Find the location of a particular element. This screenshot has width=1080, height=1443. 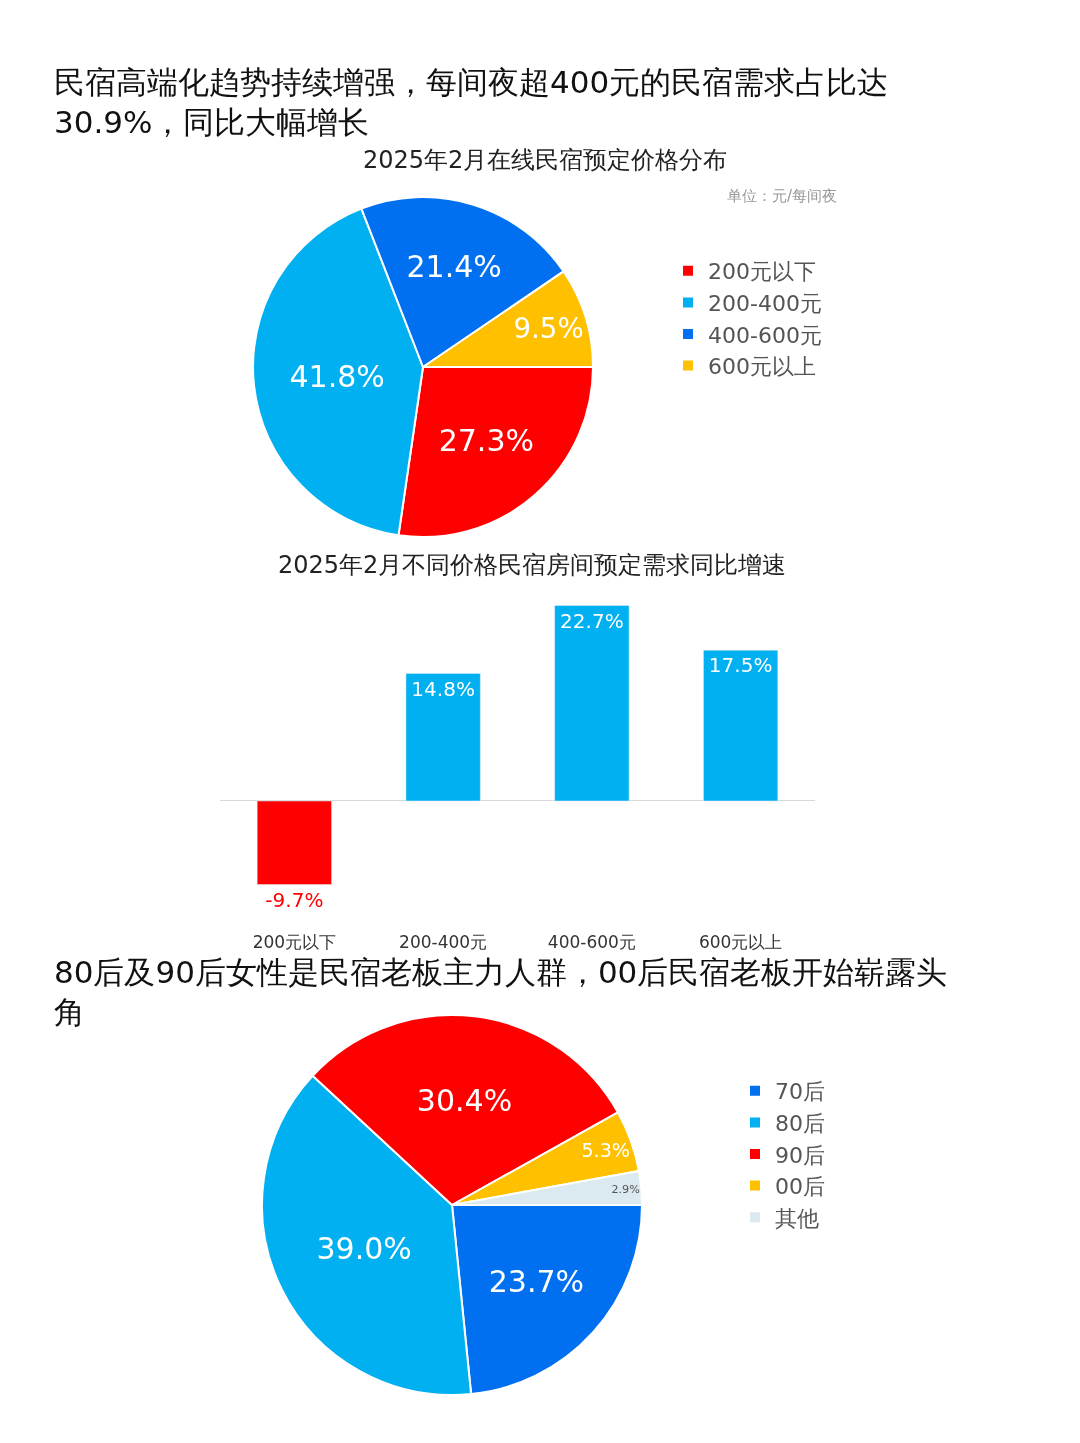

text: 单位：元/每间夜 is located at coordinates (782, 196).